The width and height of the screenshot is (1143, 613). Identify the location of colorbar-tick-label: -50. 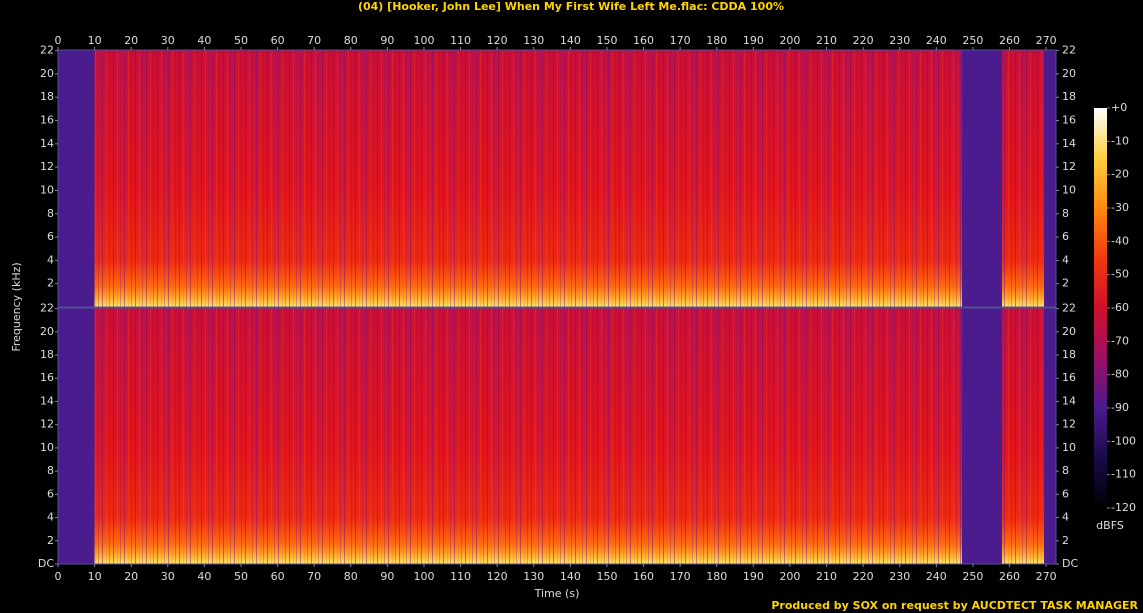
(1120, 274).